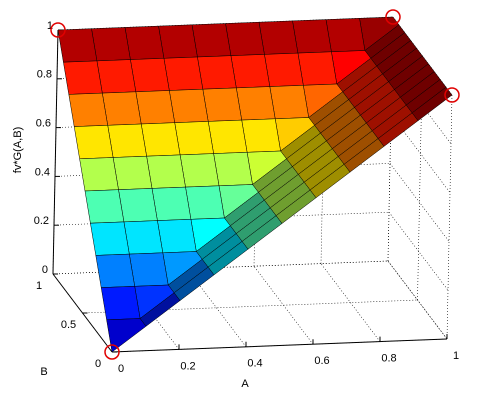 This screenshot has height=400, width=480. What do you see at coordinates (43, 124) in the screenshot?
I see `z-tick-label: 0.6` at bounding box center [43, 124].